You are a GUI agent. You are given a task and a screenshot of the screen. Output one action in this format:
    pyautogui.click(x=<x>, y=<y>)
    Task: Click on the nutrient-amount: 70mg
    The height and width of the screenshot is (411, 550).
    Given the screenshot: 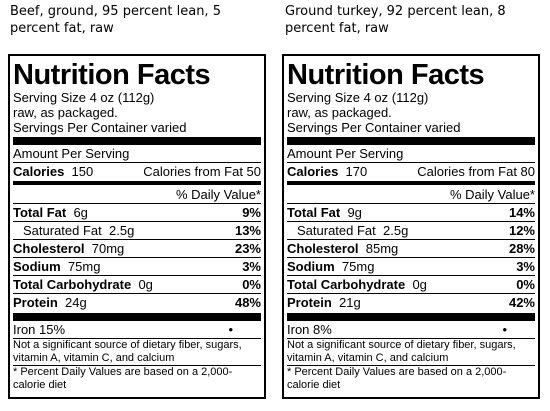 What is the action you would take?
    pyautogui.click(x=108, y=248)
    